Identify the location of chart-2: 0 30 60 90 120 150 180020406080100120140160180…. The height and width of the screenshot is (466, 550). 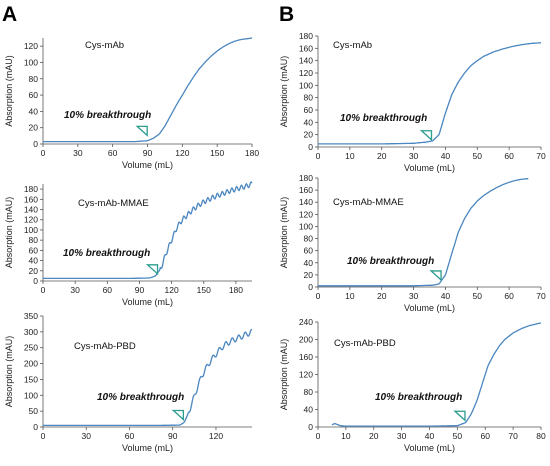
(128, 244).